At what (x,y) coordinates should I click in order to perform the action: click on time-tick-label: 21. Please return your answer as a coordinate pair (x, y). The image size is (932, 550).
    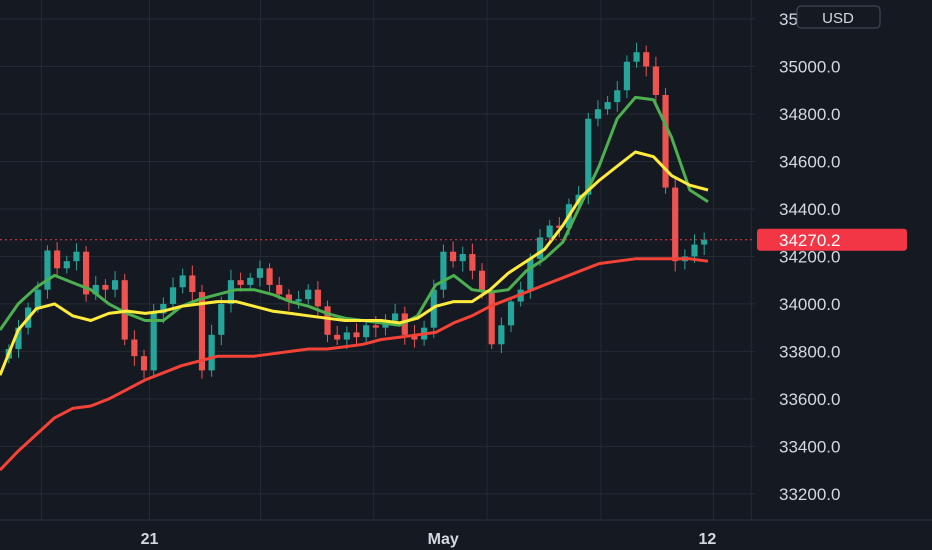
    Looking at the image, I should click on (150, 539).